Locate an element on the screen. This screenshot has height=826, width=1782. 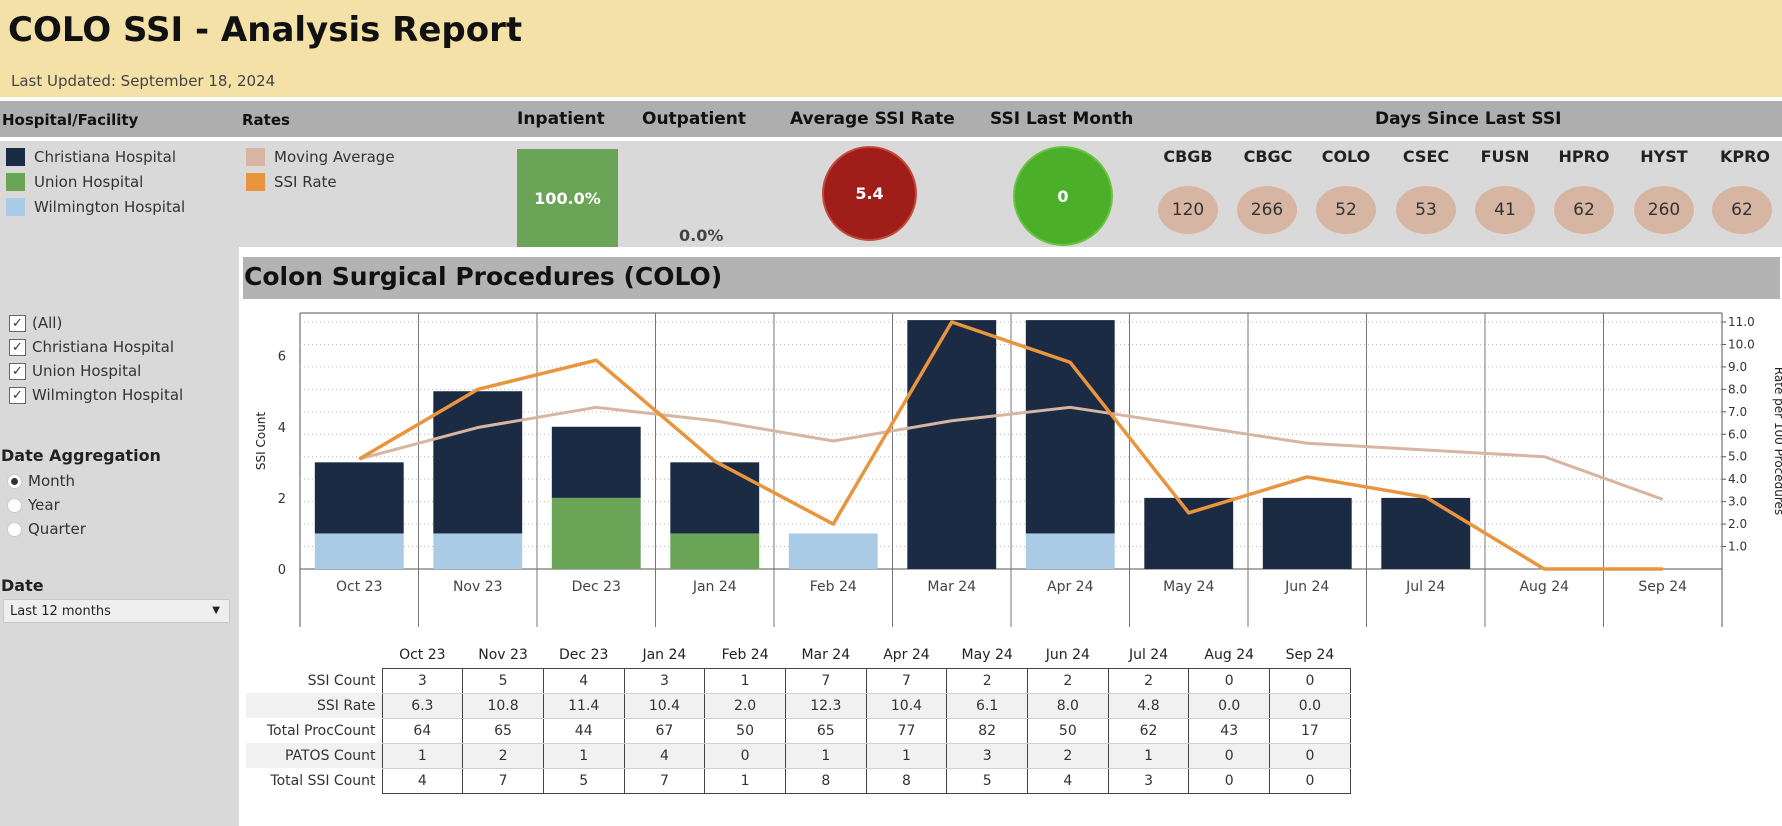
inpatient-value: 100.0% is located at coordinates (567, 198).